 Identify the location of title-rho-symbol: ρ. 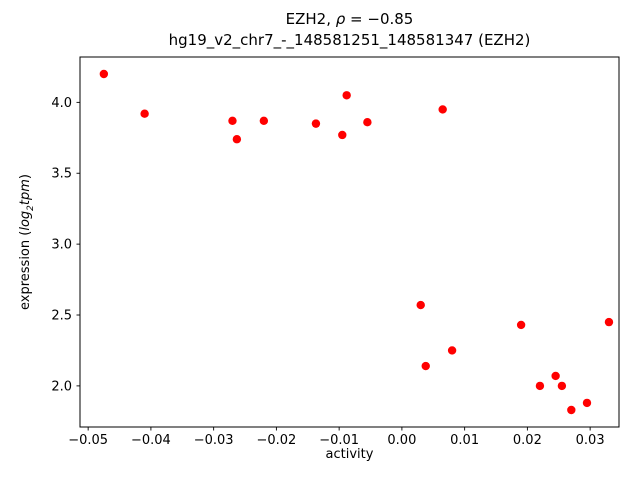
(340, 19).